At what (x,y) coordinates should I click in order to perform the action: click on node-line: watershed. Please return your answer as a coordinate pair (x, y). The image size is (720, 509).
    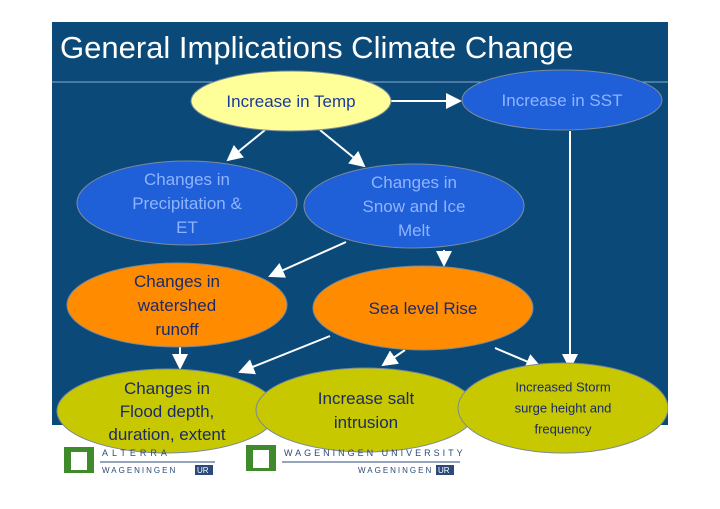
    Looking at the image, I should click on (176, 305).